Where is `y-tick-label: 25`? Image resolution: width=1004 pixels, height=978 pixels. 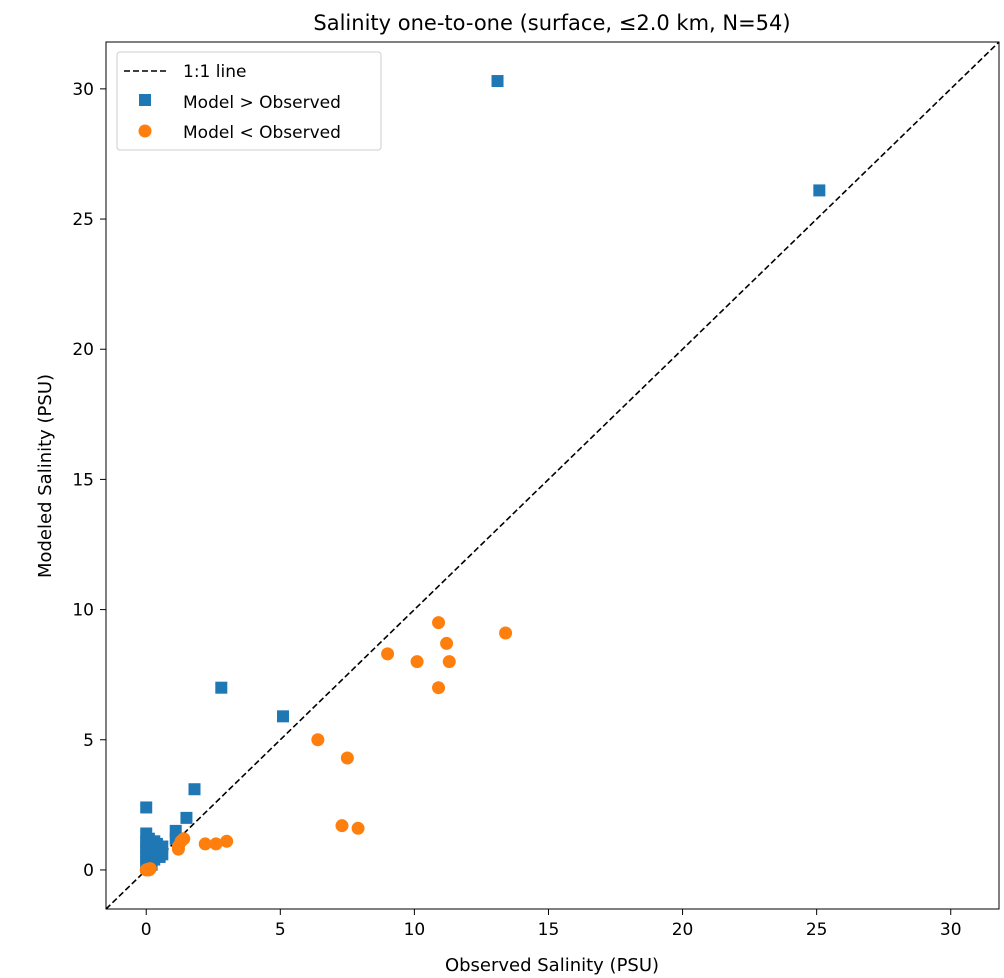 y-tick-label: 25 is located at coordinates (83, 220).